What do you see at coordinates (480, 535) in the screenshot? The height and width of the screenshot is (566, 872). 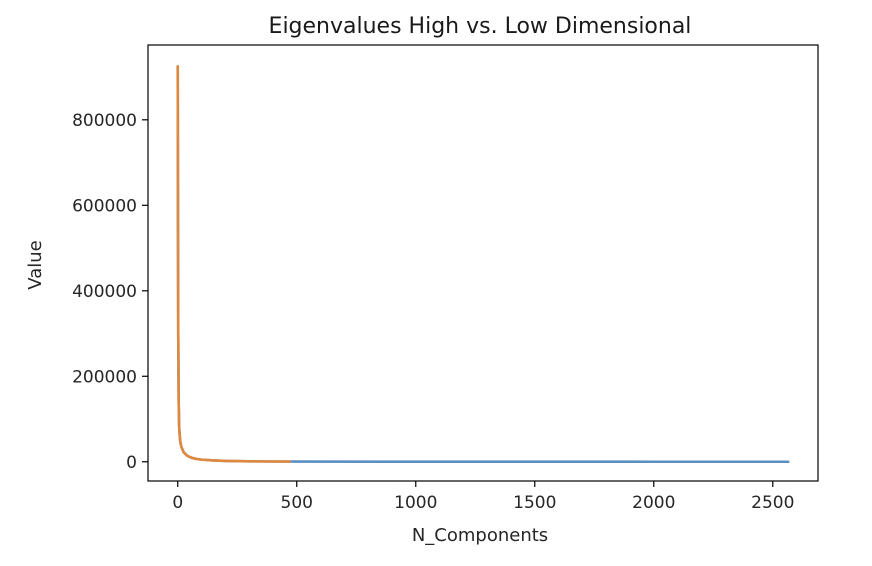 I see `x-axis-label: N_Components` at bounding box center [480, 535].